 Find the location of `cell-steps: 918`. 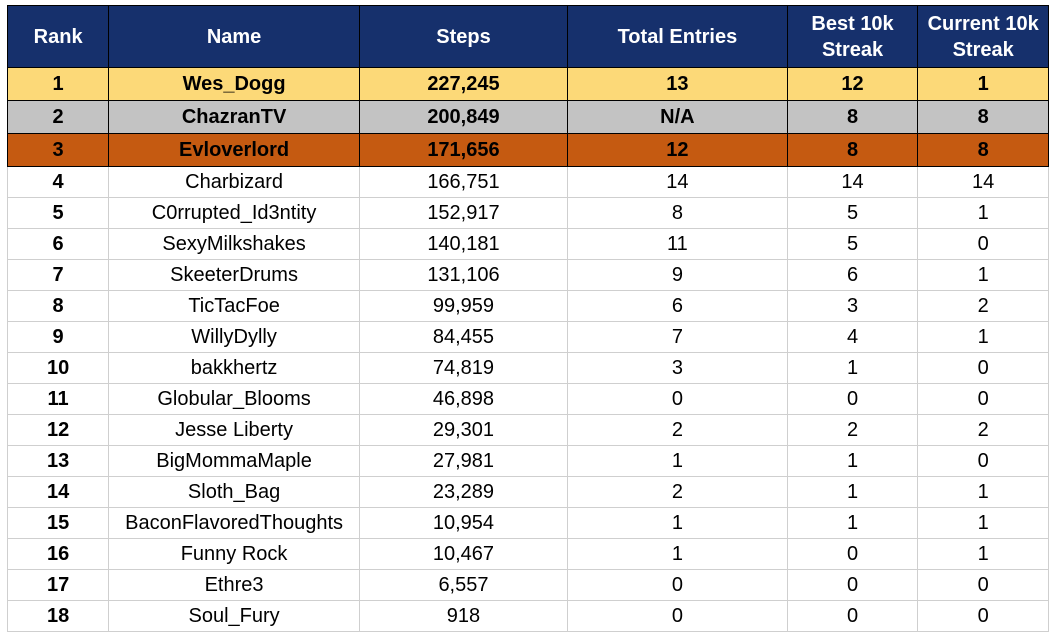

cell-steps: 918 is located at coordinates (463, 616).